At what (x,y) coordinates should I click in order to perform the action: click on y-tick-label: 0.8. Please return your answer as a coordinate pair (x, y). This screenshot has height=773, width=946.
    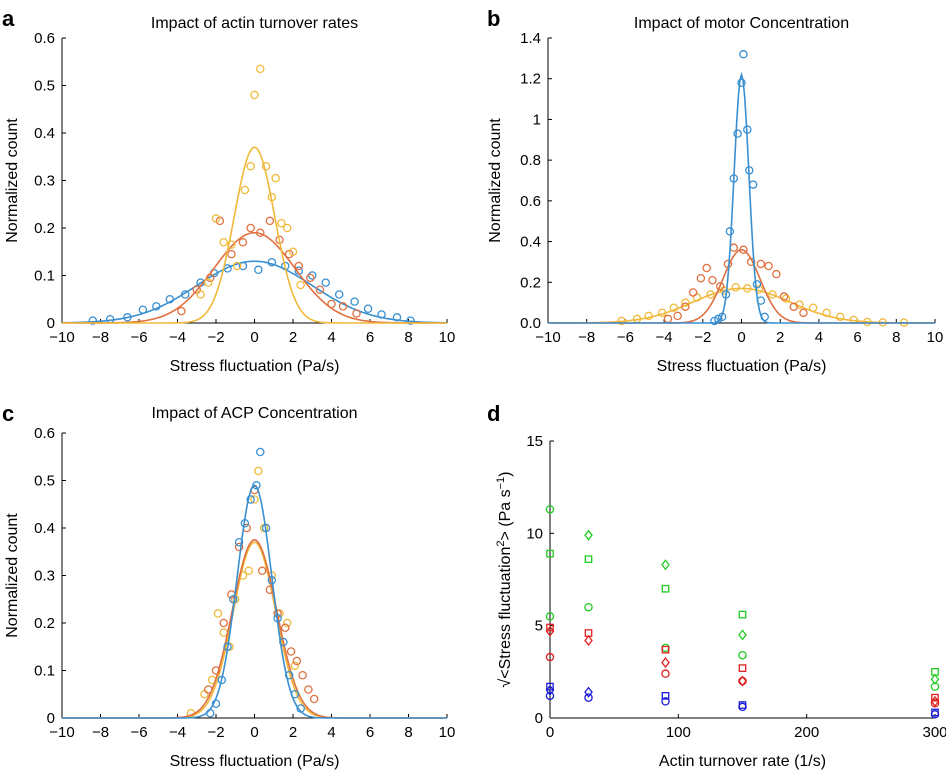
    Looking at the image, I should click on (530, 160).